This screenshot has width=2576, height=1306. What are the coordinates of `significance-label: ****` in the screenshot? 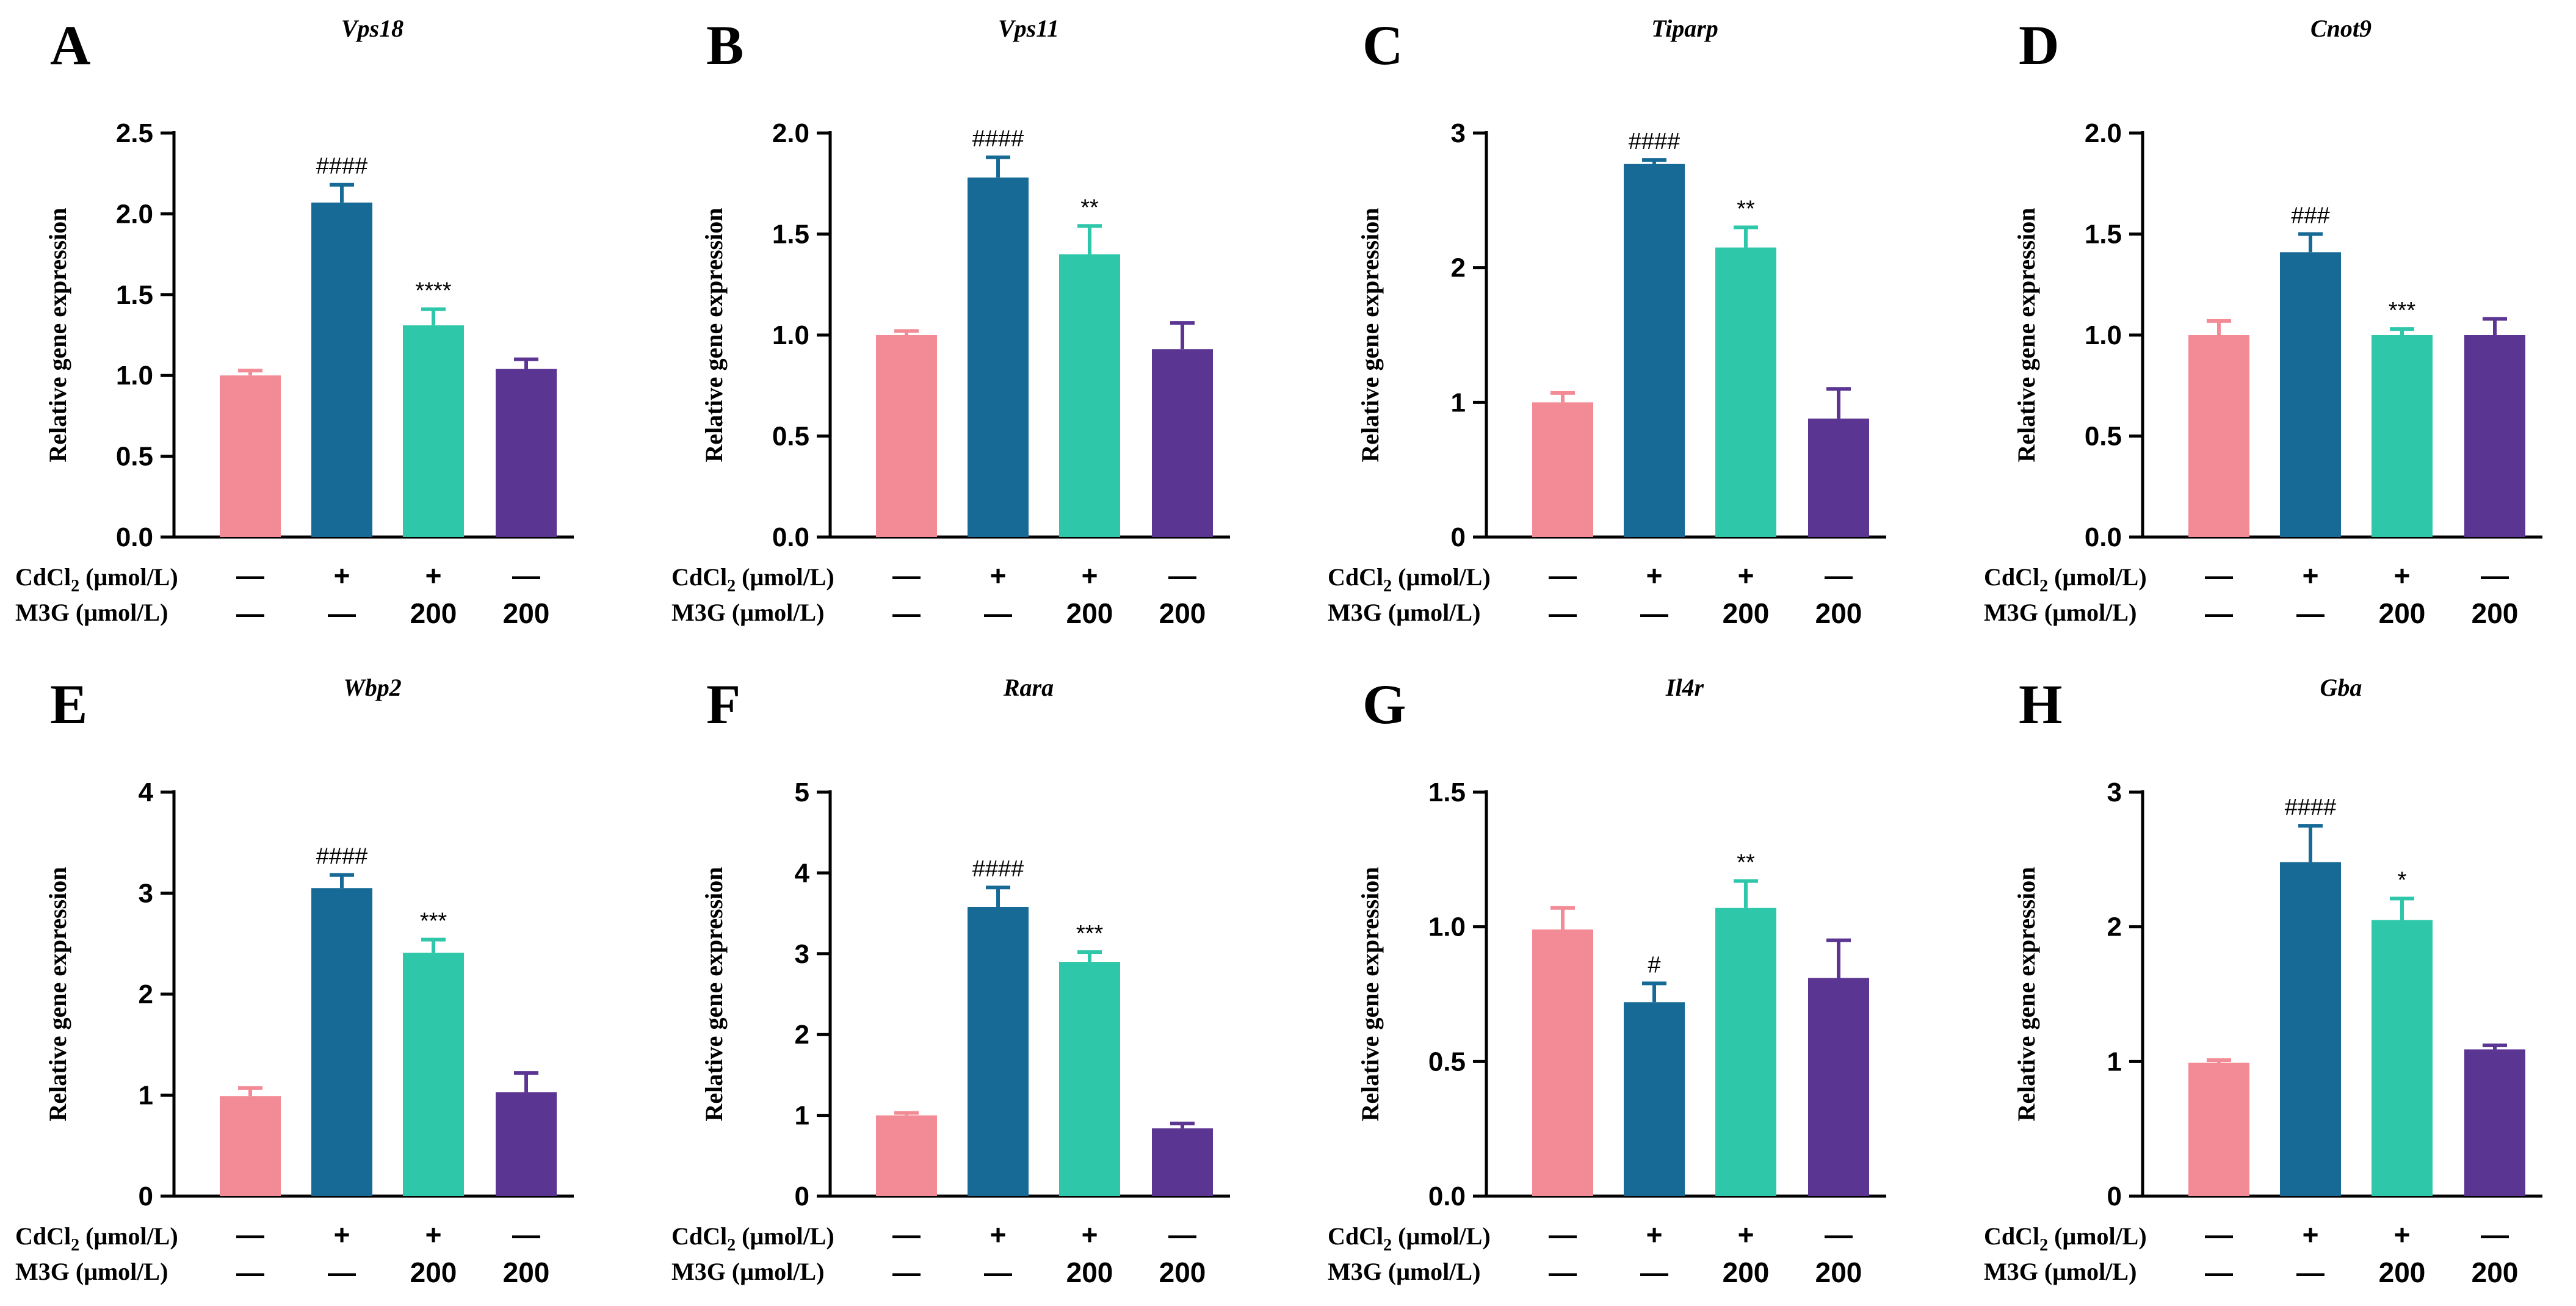 It's located at (433, 291).